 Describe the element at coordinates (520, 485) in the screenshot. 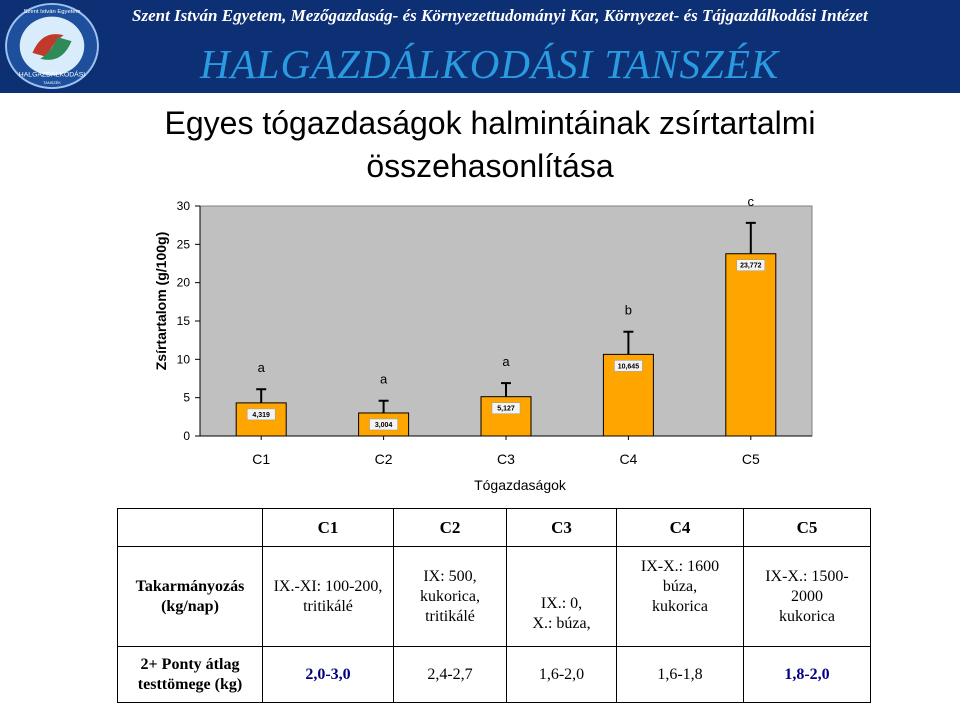

I see `x-axis-title: Tógazdaságok` at that location.